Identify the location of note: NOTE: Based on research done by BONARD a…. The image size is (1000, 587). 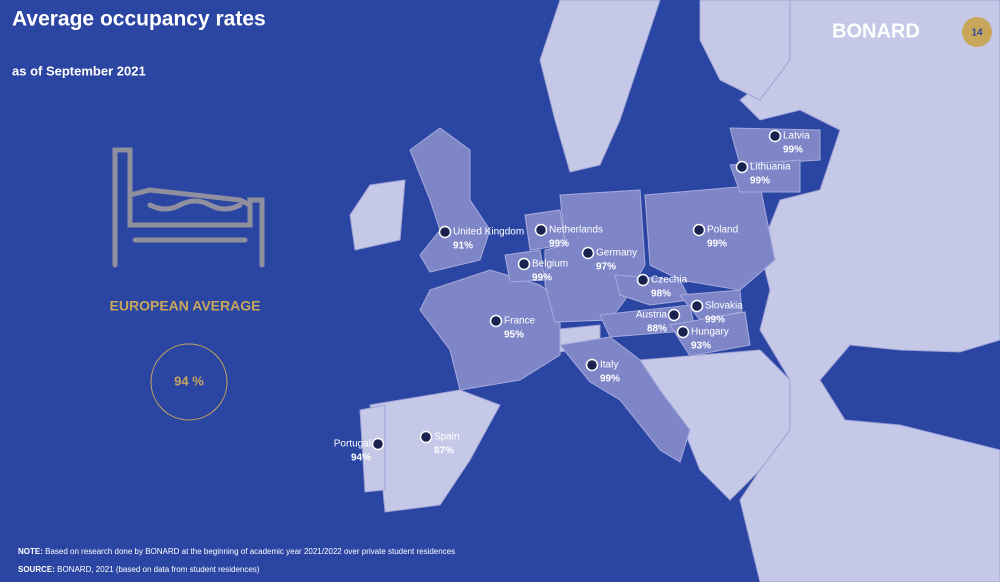
(236, 551).